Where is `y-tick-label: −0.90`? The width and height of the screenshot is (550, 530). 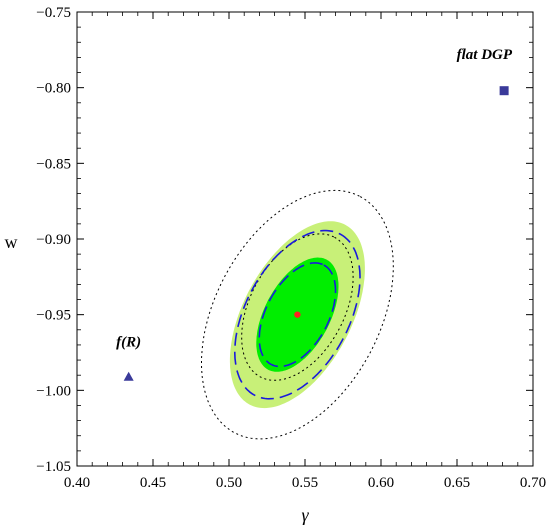
y-tick-label: −0.90 is located at coordinates (53, 240).